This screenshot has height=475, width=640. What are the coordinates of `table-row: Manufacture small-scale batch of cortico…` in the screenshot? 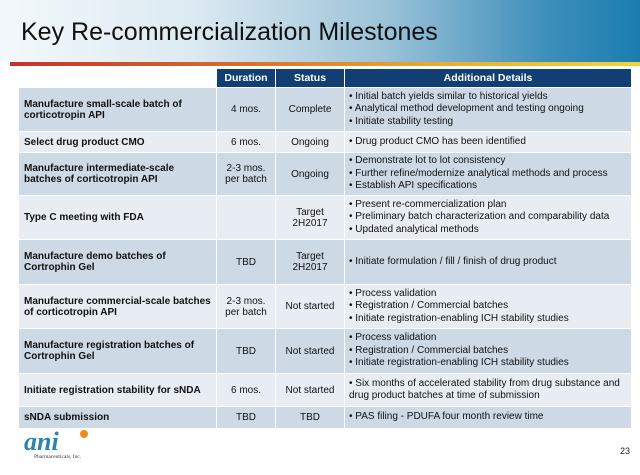 It's located at (325, 109).